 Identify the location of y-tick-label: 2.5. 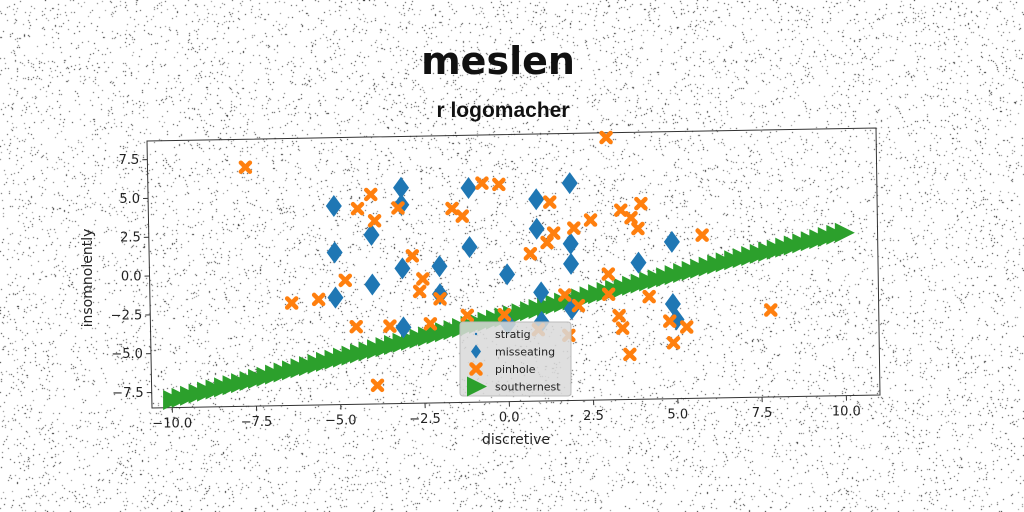
(130, 238).